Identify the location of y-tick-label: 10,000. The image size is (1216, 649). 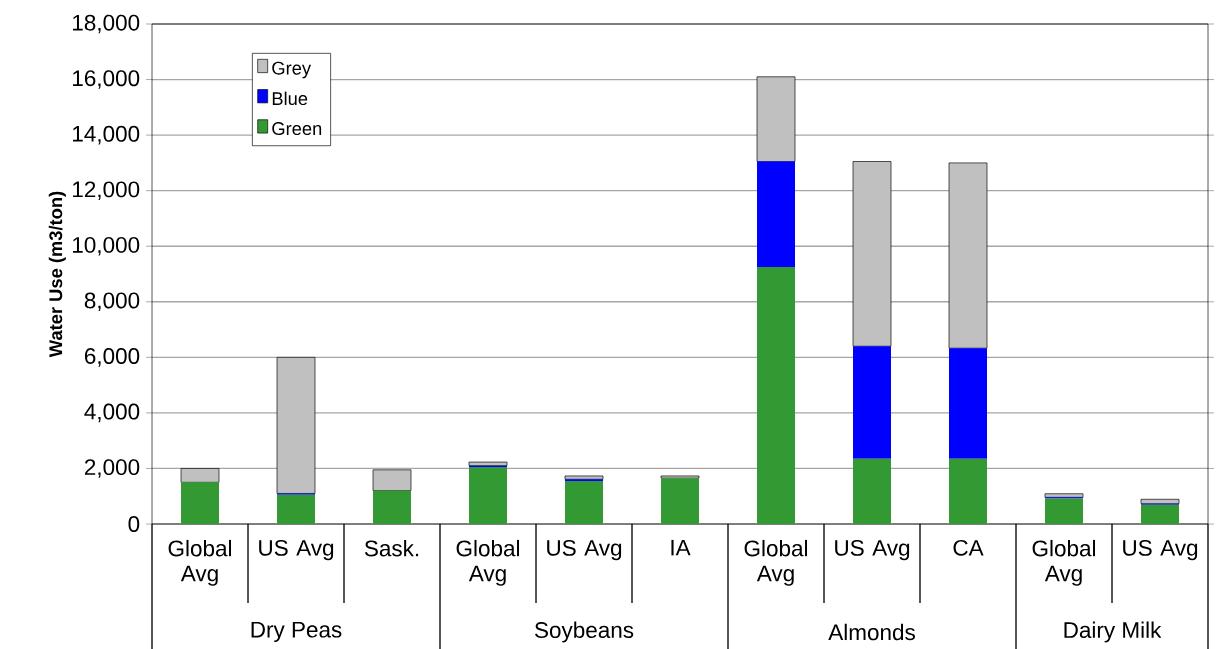
(106, 246).